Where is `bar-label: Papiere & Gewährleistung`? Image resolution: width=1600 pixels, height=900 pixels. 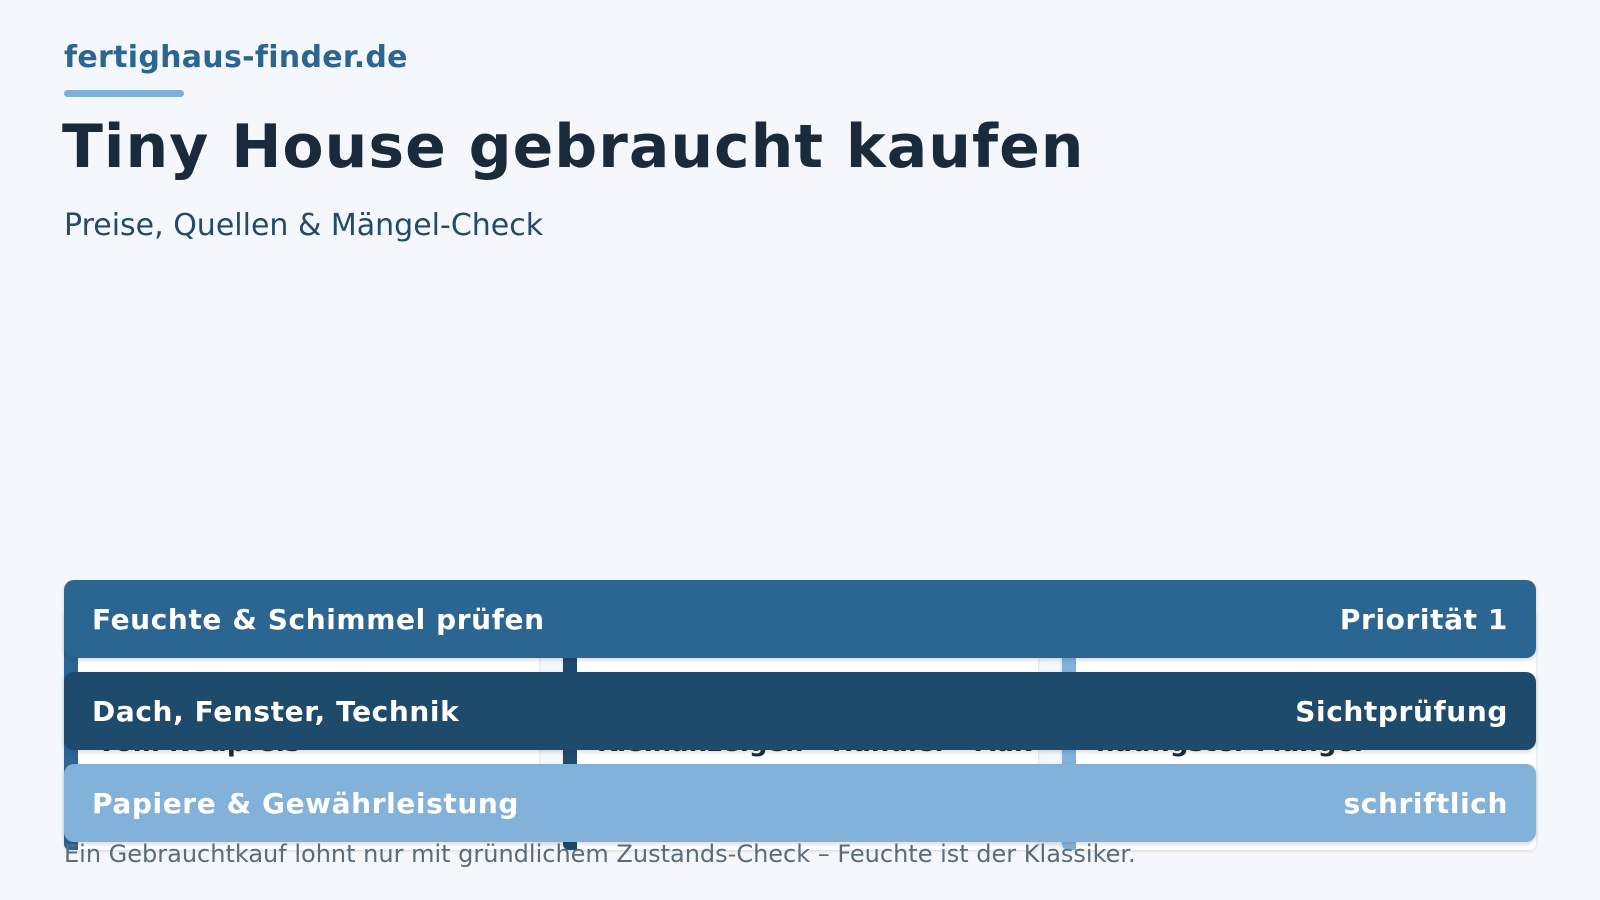 bar-label: Papiere & Gewährleistung is located at coordinates (306, 803).